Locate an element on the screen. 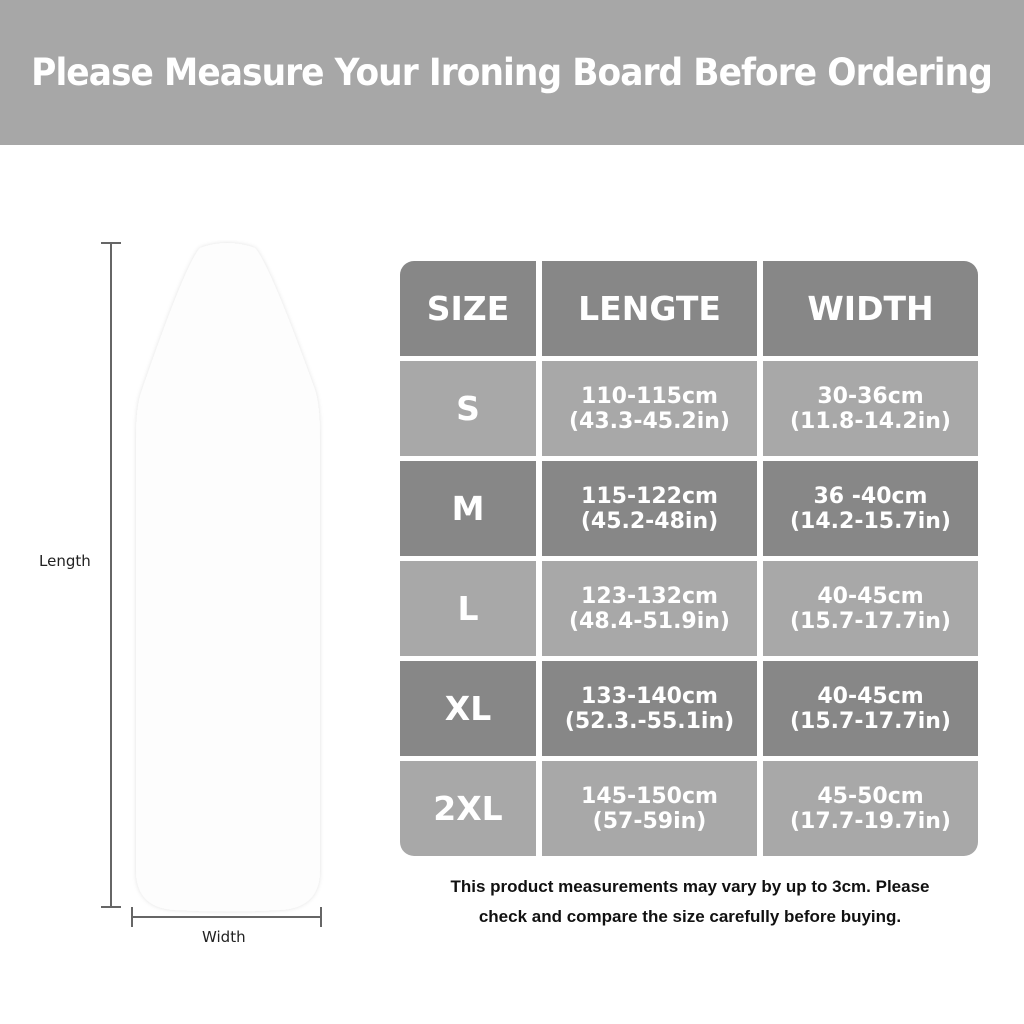  length-label: Length is located at coordinates (65, 561).